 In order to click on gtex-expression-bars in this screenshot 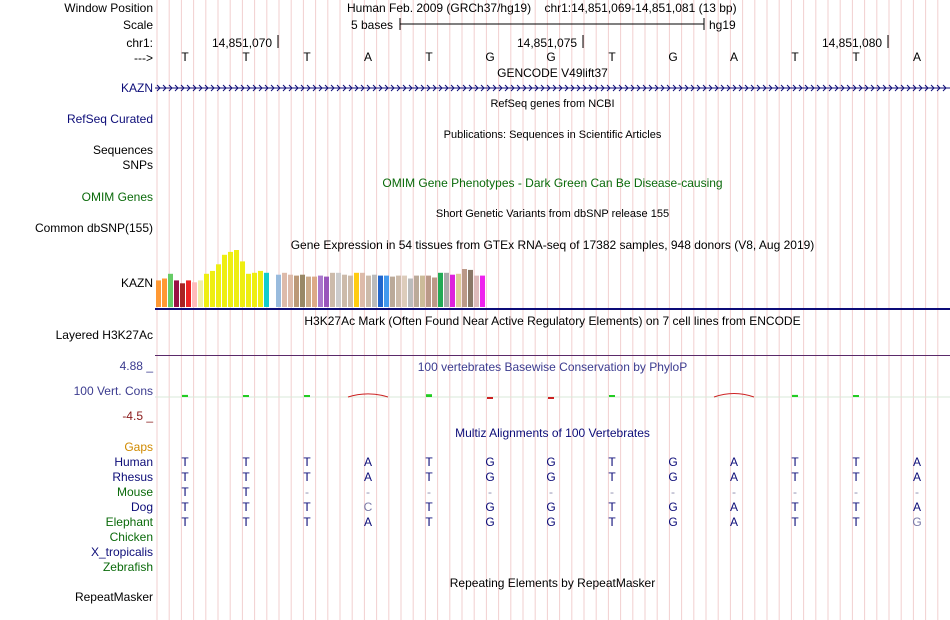, I will do `click(552, 279)`.